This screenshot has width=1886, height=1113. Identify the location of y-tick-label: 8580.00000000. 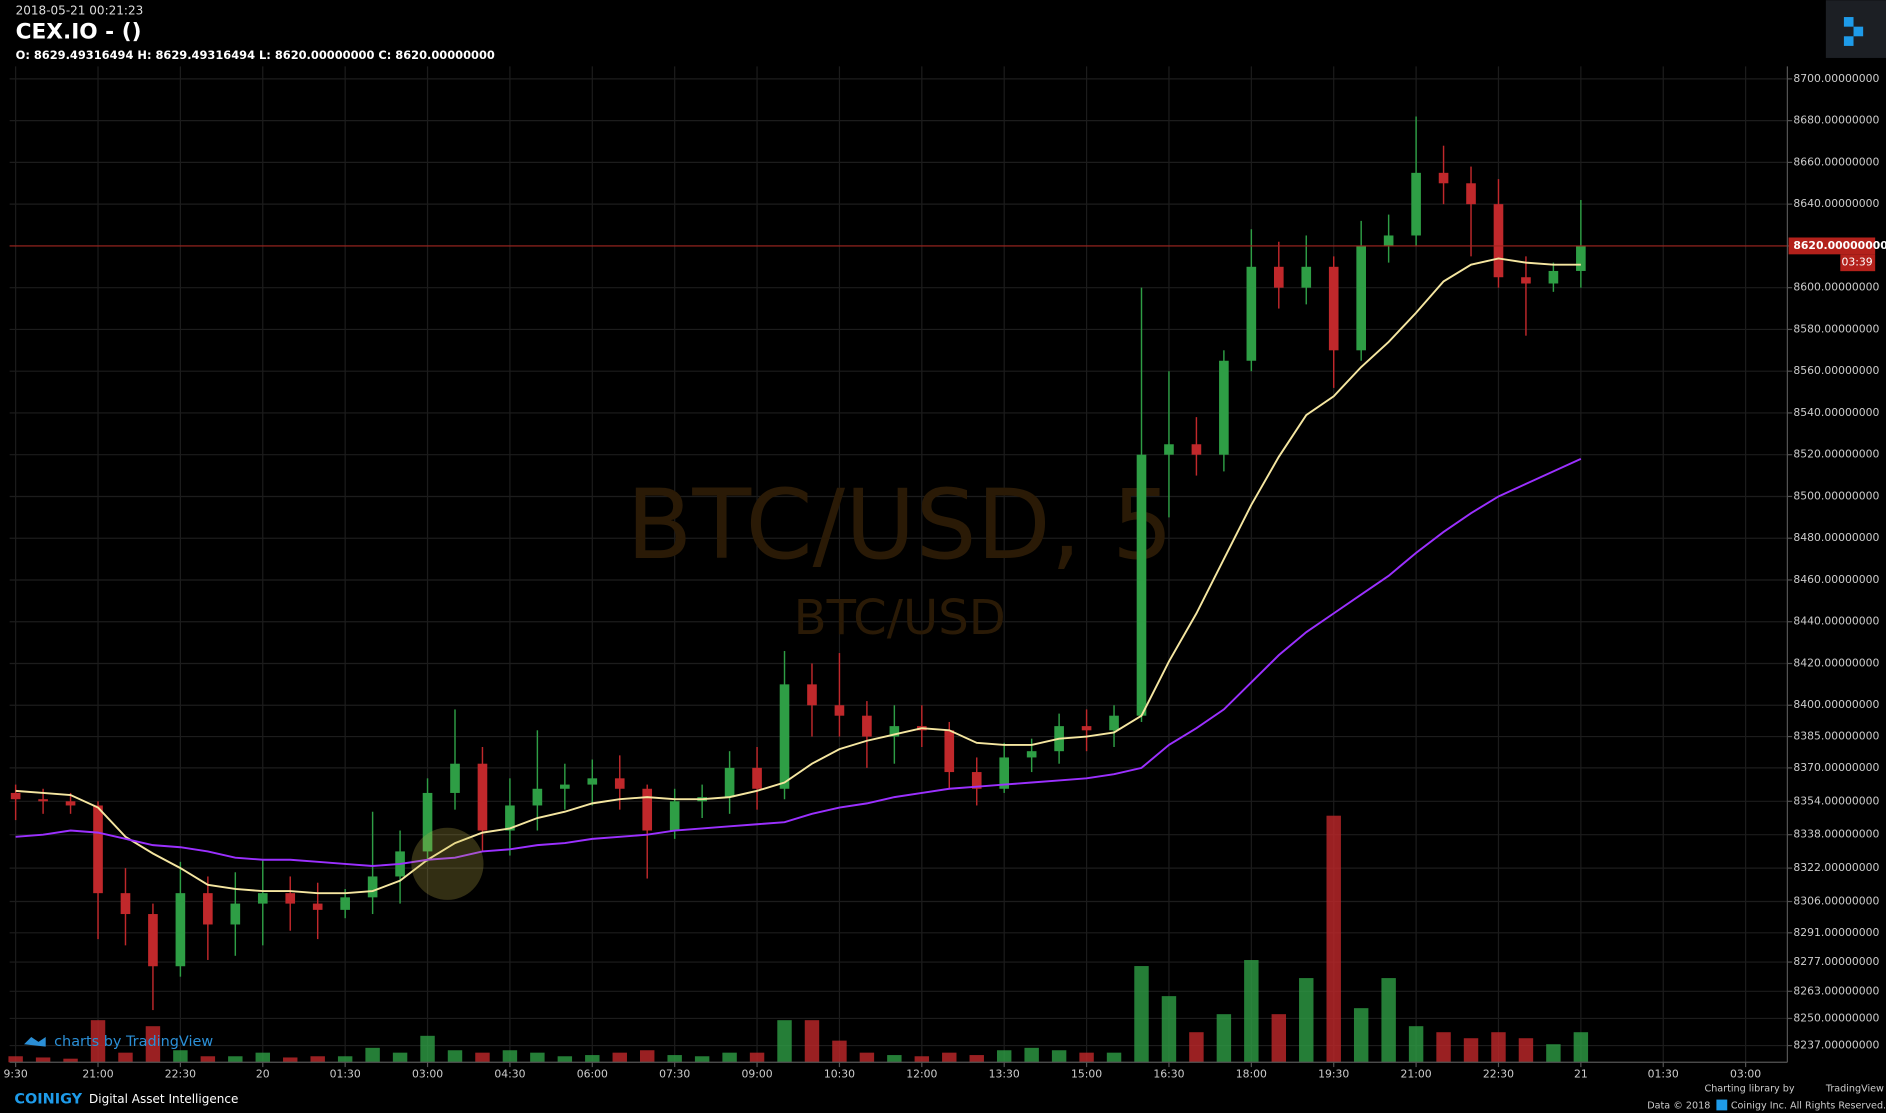
(1836, 328).